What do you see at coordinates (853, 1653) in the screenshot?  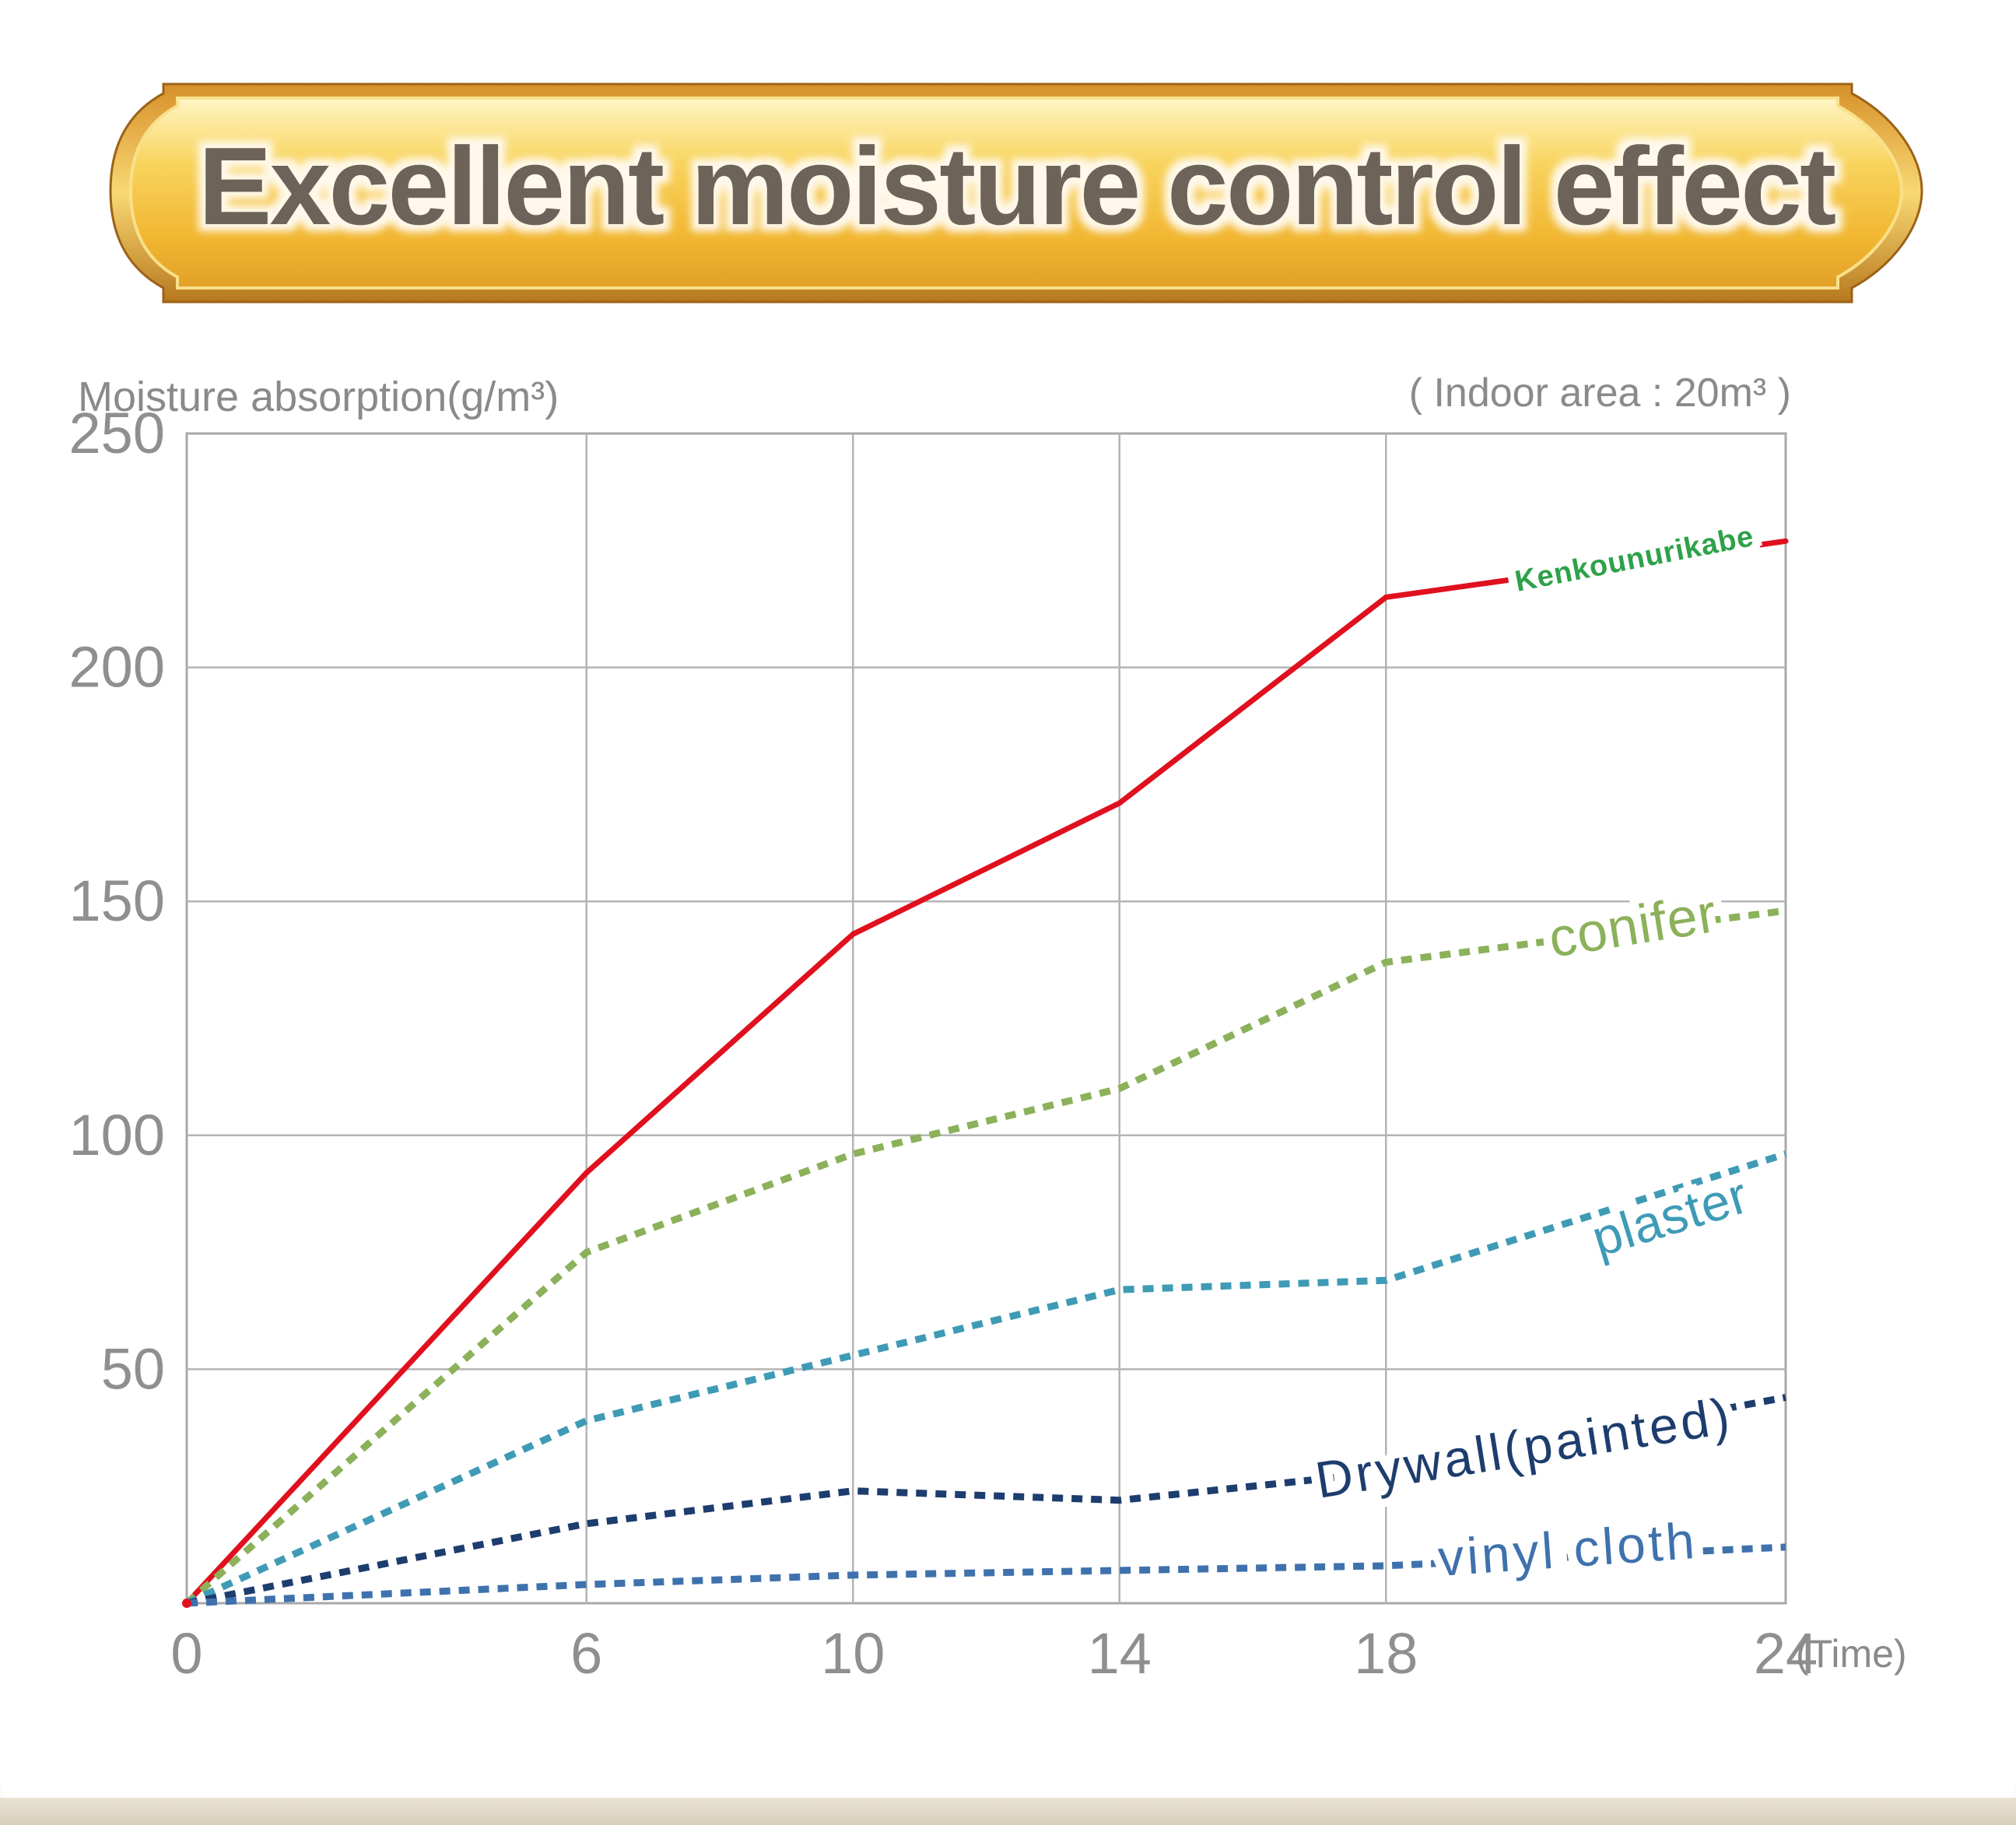 I see `x-tick-label: 10` at bounding box center [853, 1653].